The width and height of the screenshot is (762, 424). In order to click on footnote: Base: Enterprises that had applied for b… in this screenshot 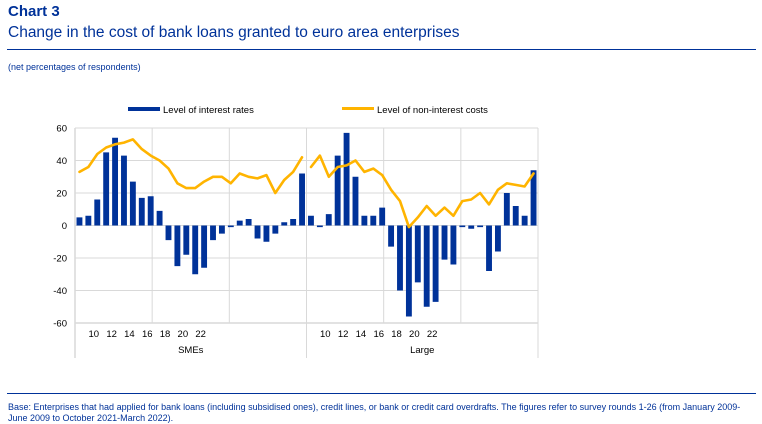, I will do `click(374, 412)`.